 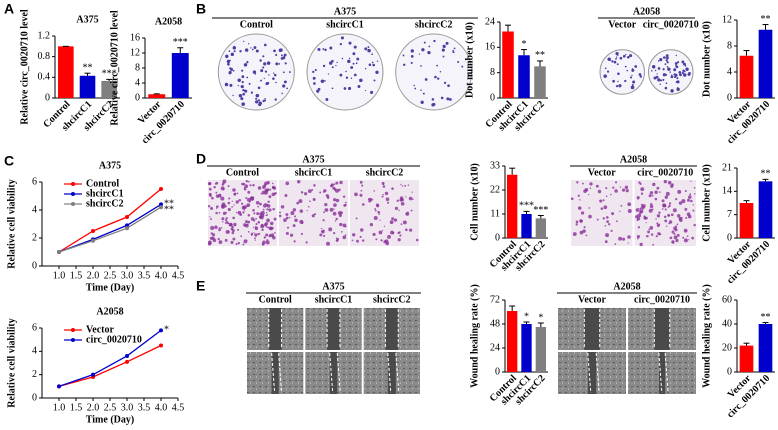 What do you see at coordinates (392, 299) in the screenshot?
I see `image-label: shcircC2` at bounding box center [392, 299].